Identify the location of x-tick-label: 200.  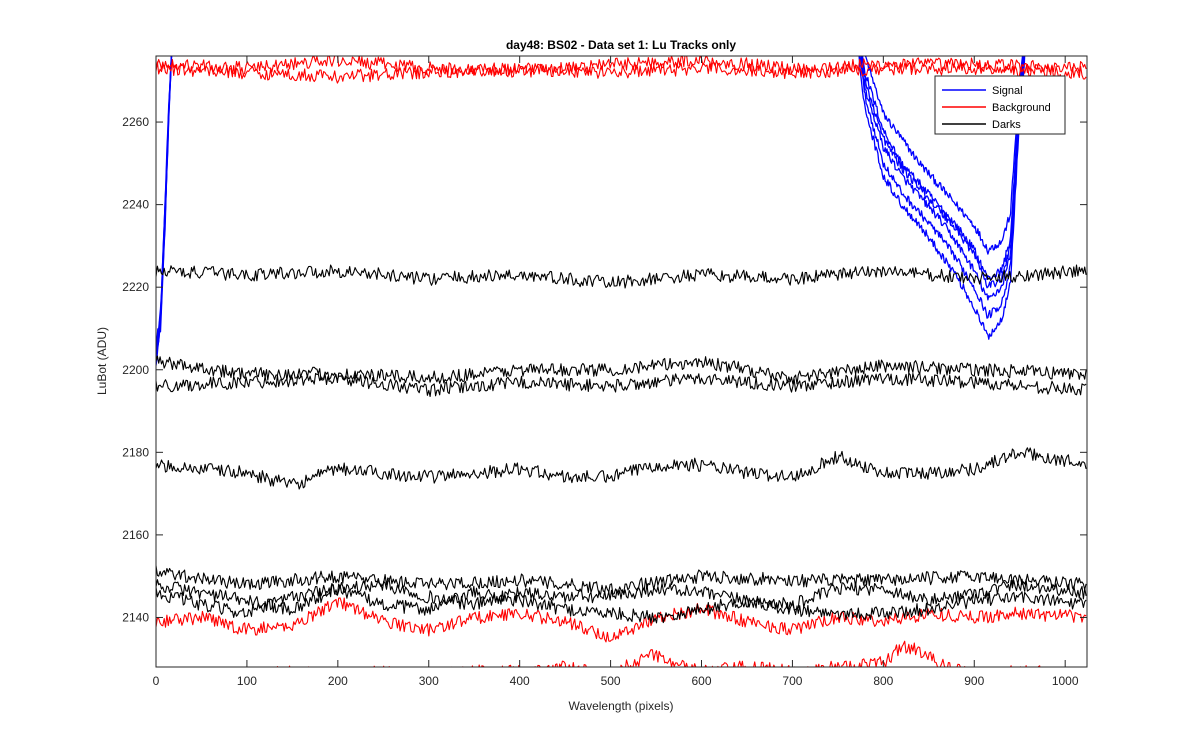
(338, 681).